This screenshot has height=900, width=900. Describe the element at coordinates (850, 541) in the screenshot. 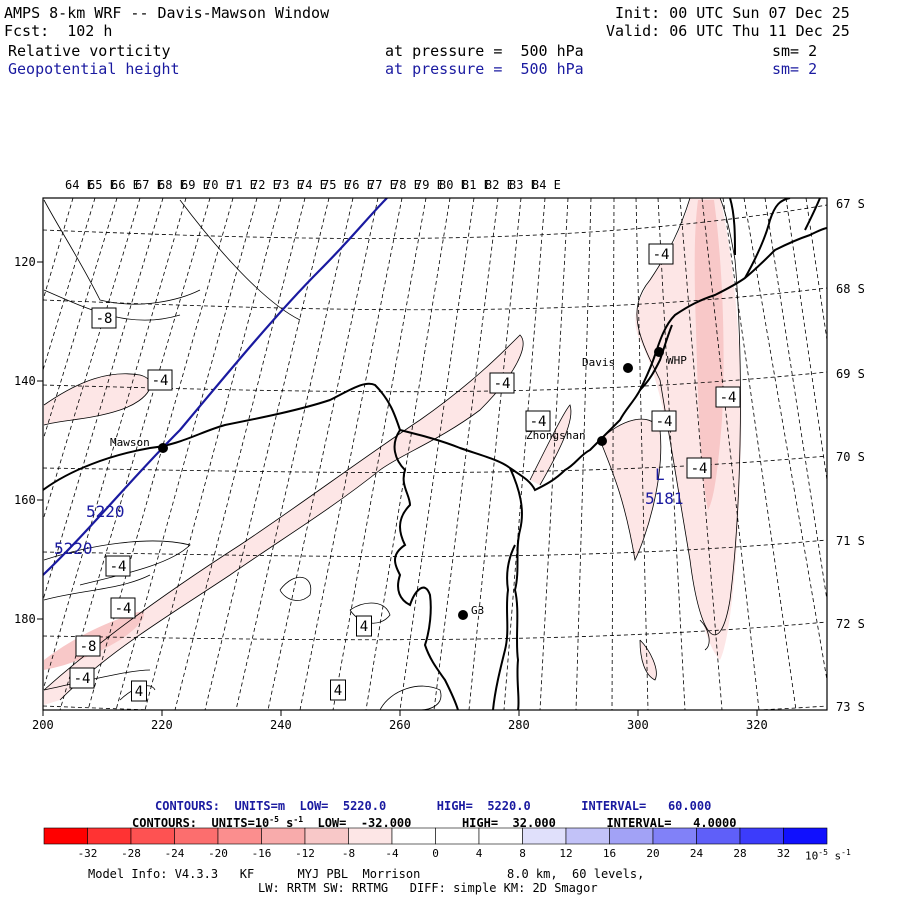

I see `latitude-label: 71 S` at that location.